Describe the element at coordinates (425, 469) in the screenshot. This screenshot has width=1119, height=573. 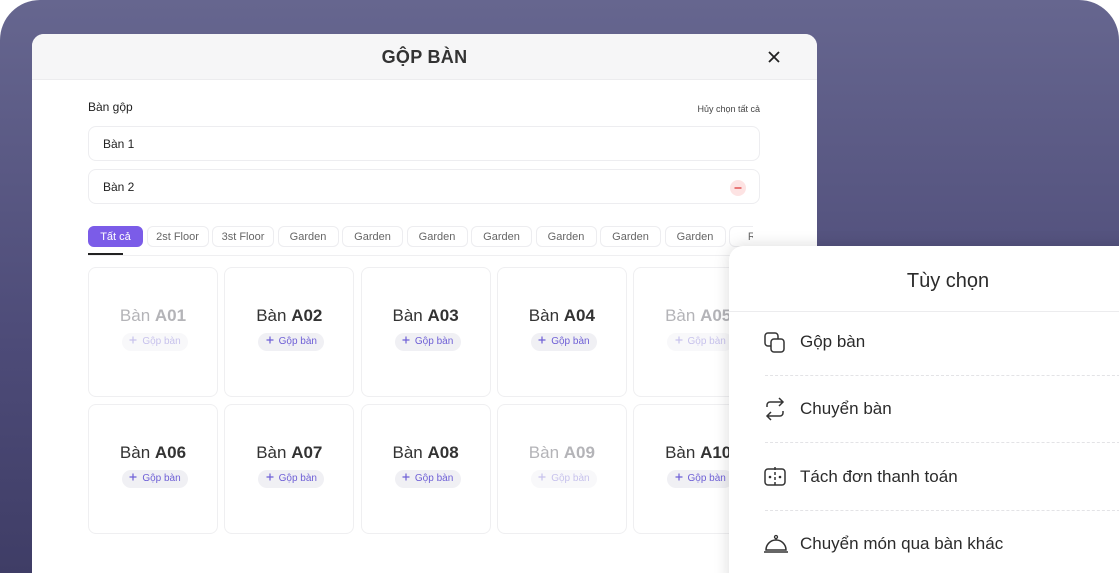
I see `table-card: Bàn A08 Gộp bàn` at that location.